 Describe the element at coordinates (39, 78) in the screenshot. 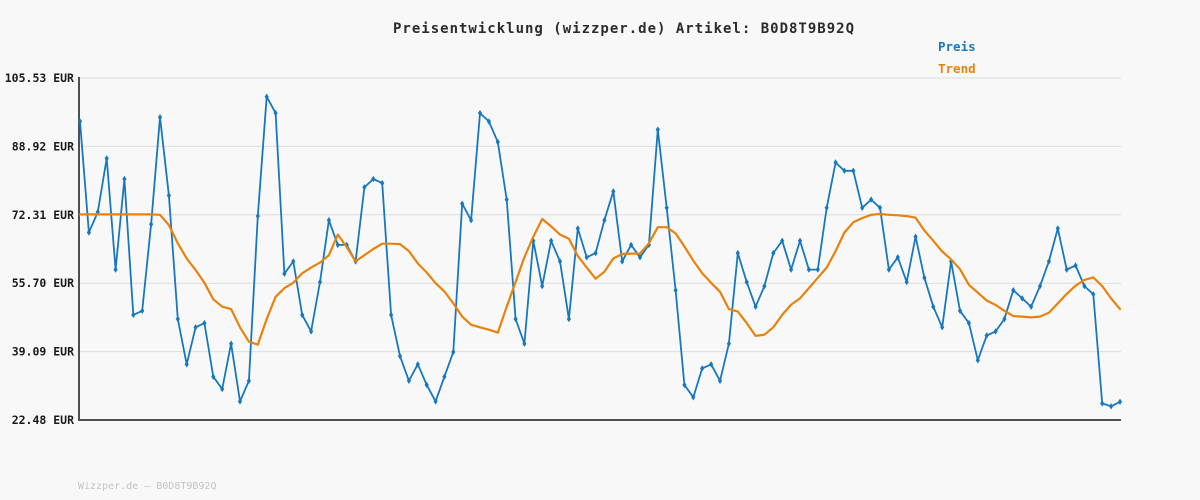

I see `y-tick-label: 105.53 EUR` at that location.